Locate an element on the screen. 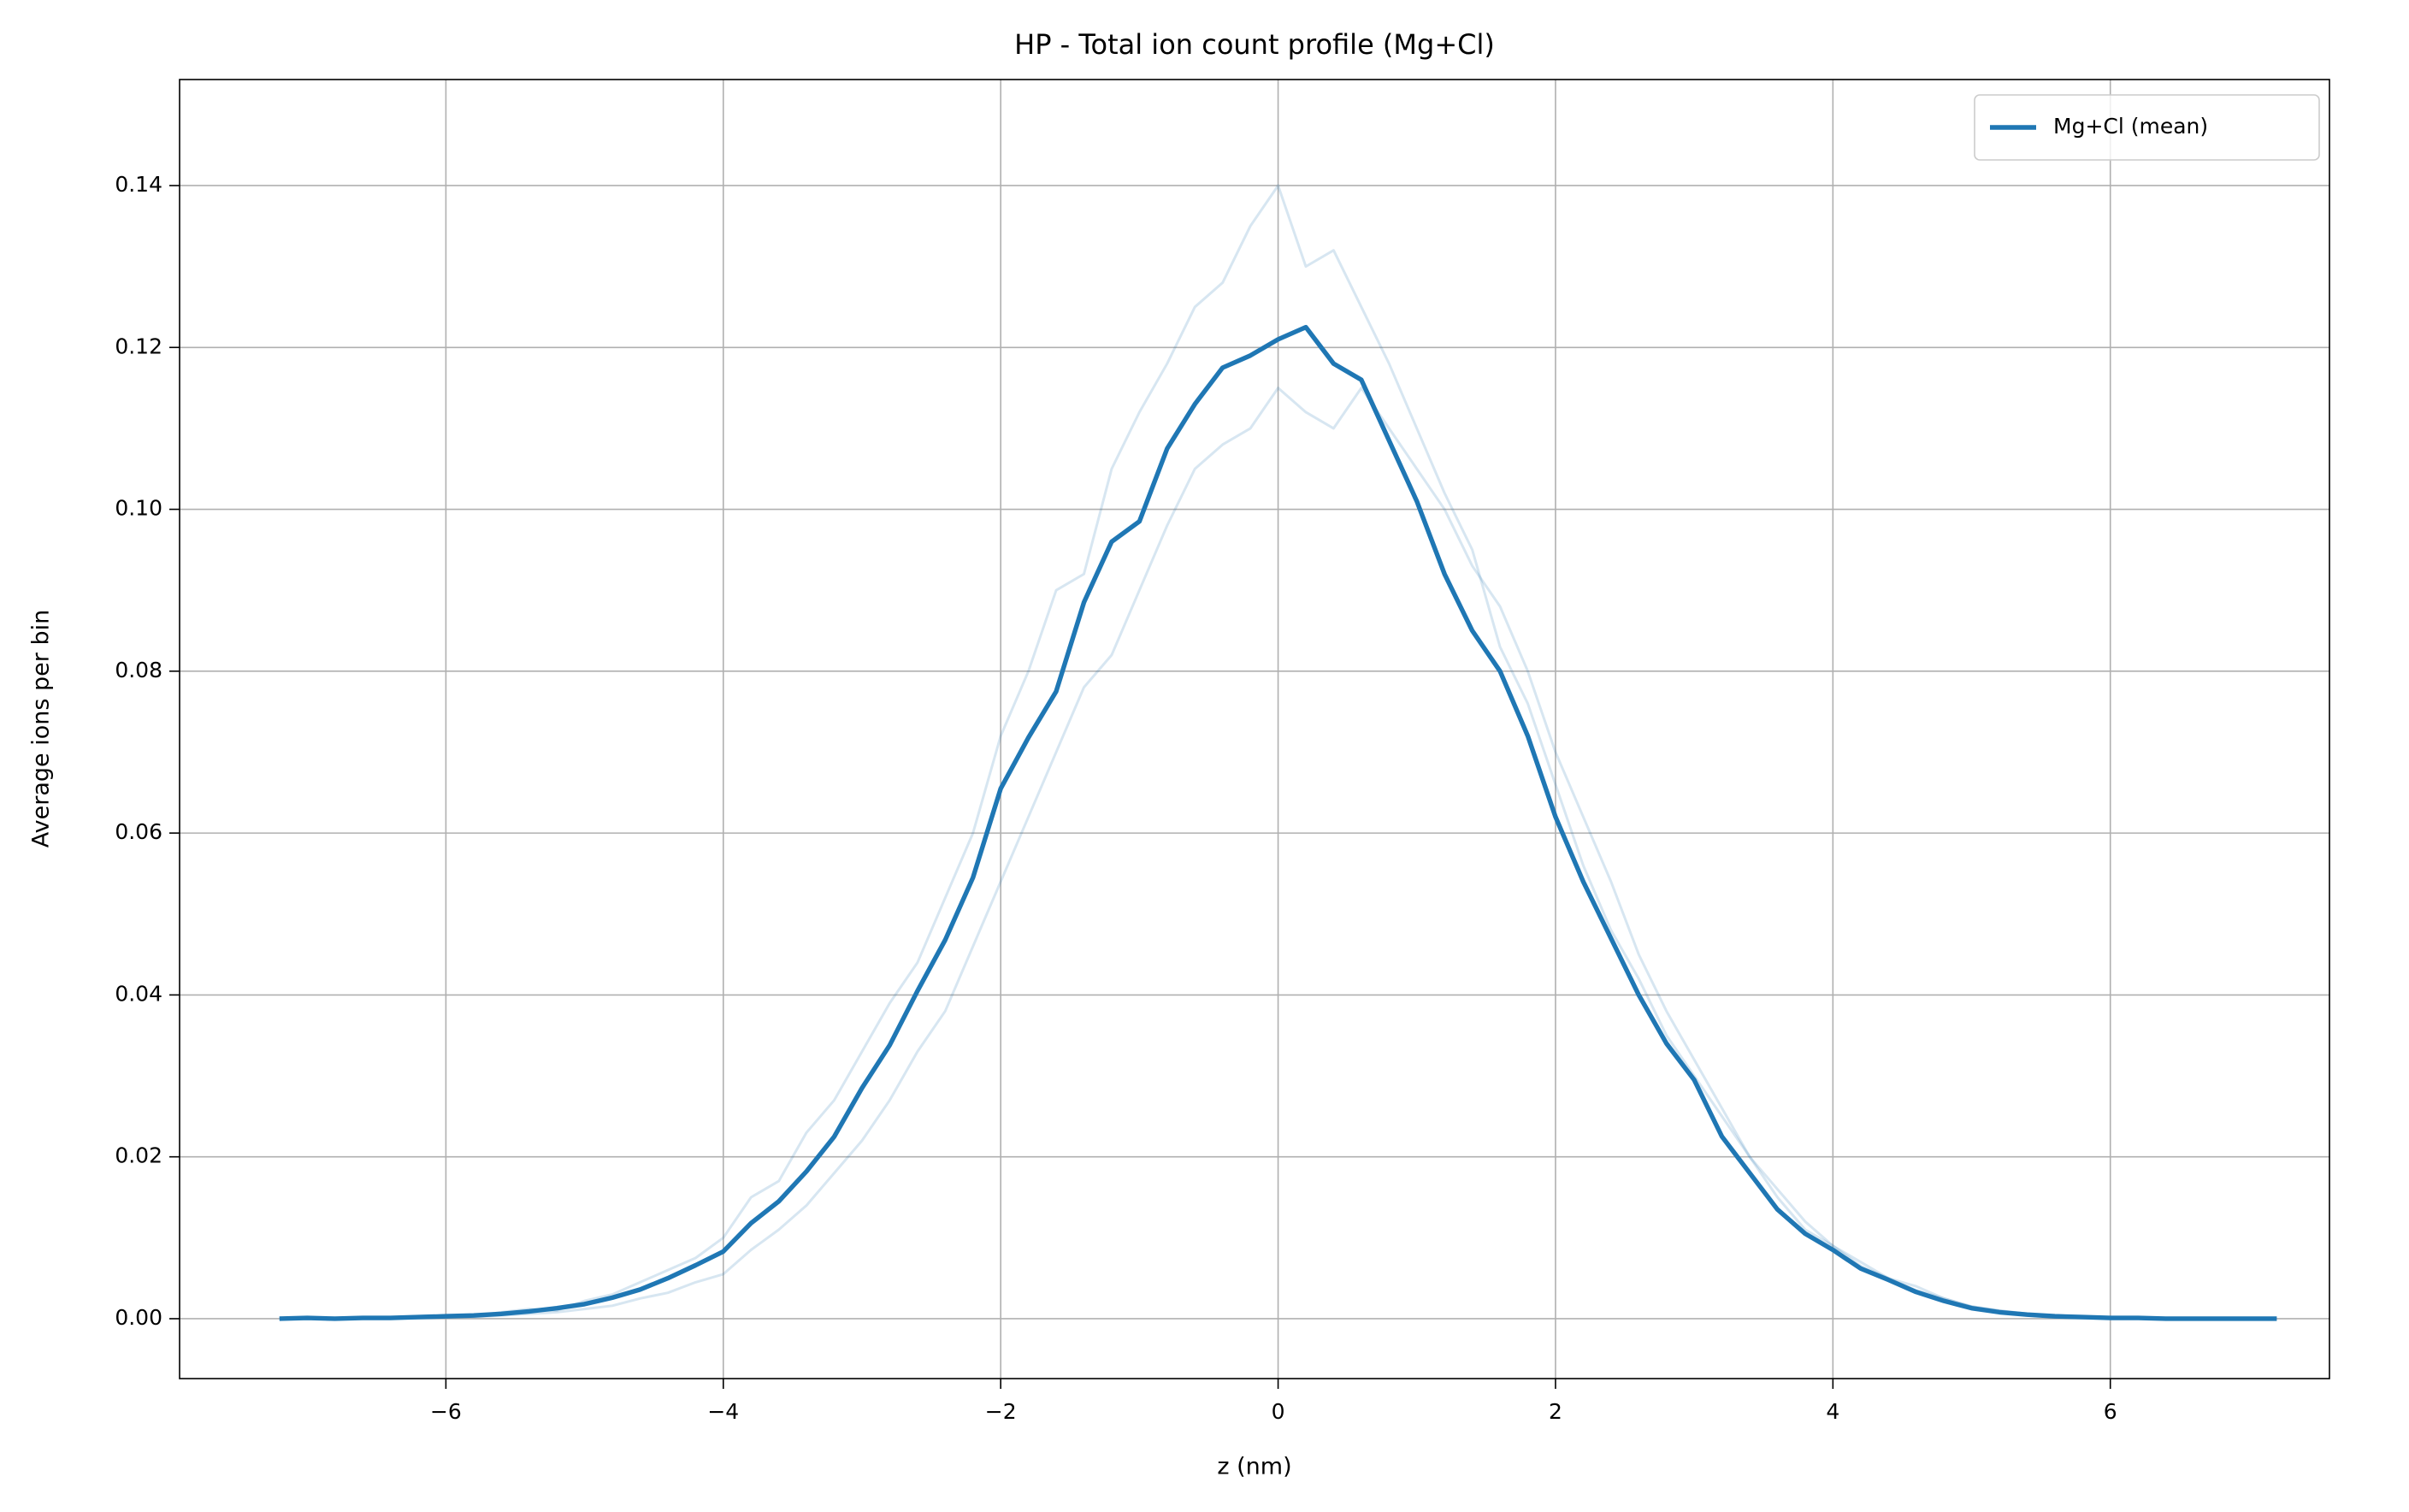  y-tick-label: 0.12 is located at coordinates (138, 346).